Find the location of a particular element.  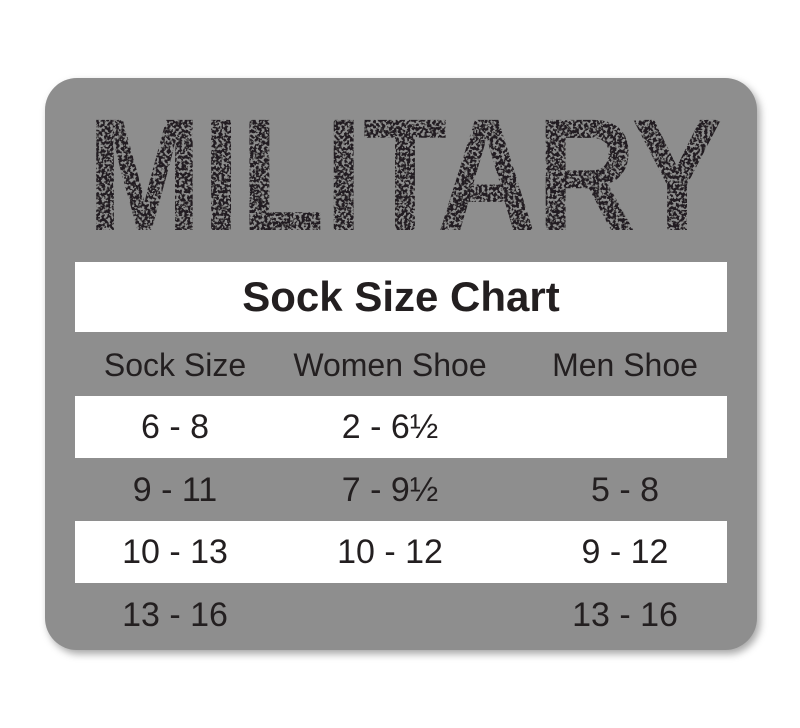

header-men-shoe: Men Shoe is located at coordinates (625, 364).